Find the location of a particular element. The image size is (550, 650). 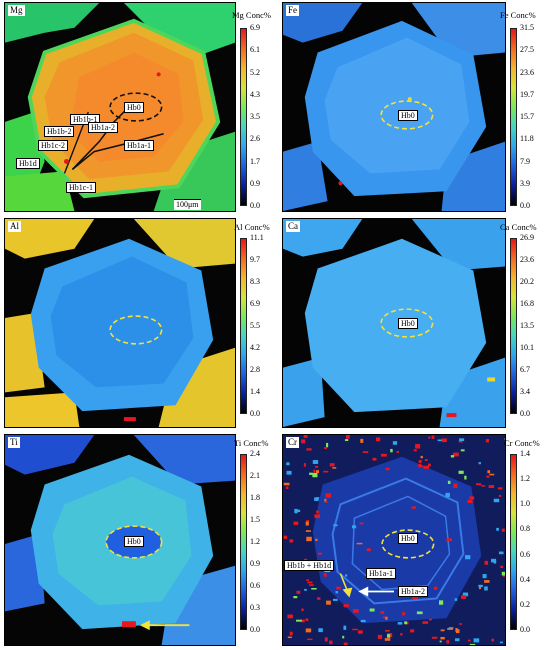

scale-tick-label: 27.5 is located at coordinates (527, 50).